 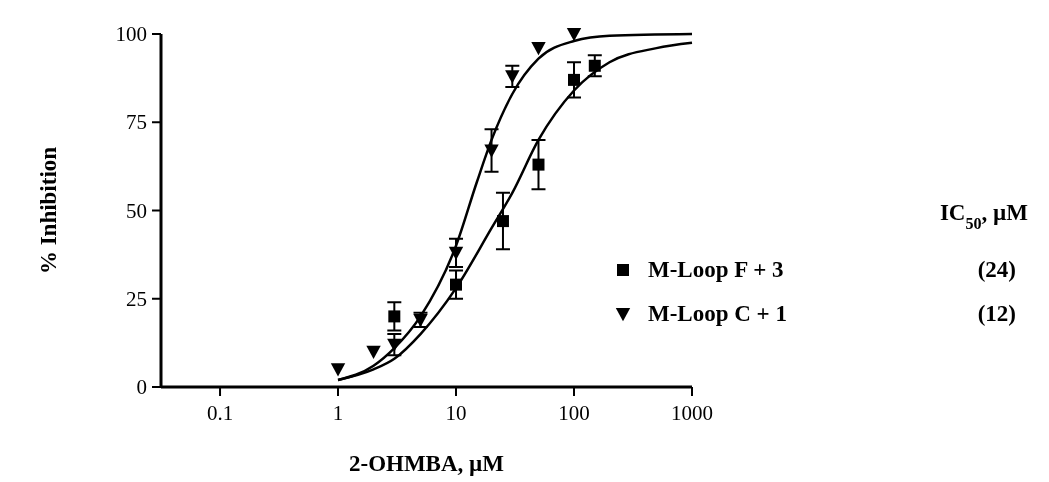 What do you see at coordinates (574, 413) in the screenshot?
I see `x-tick-label: 100` at bounding box center [574, 413].